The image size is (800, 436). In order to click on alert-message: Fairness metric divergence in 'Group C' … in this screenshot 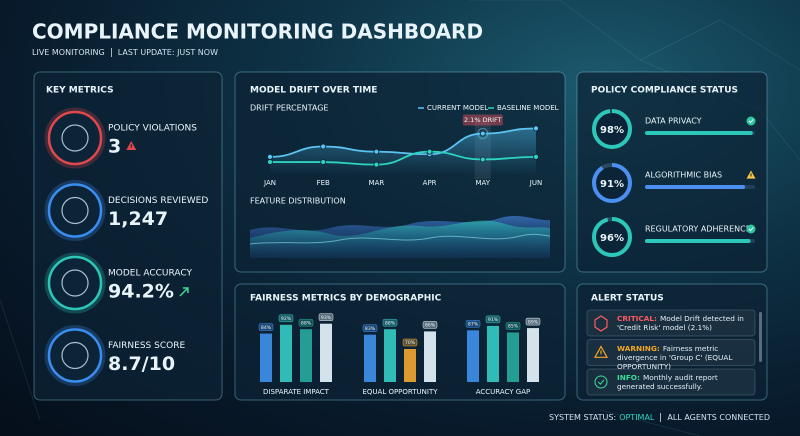, I will do `click(675, 357)`.